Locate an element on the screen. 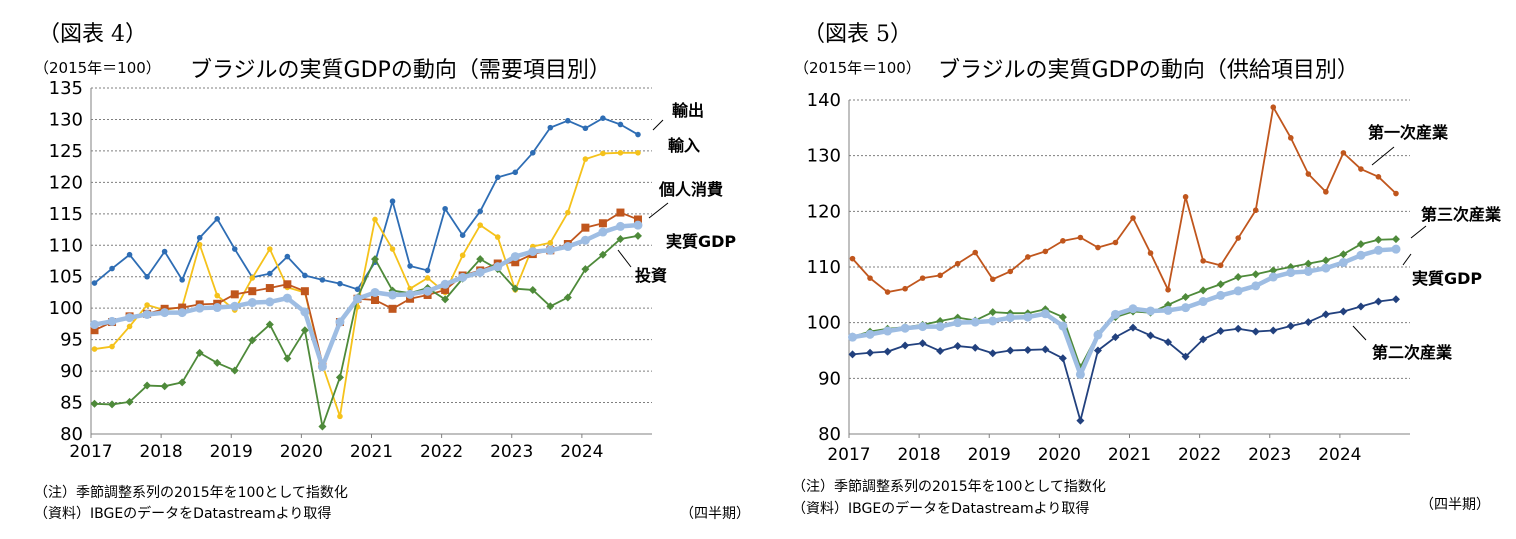 This screenshot has height=539, width=1516. y-tick-label: 90 is located at coordinates (71, 371).